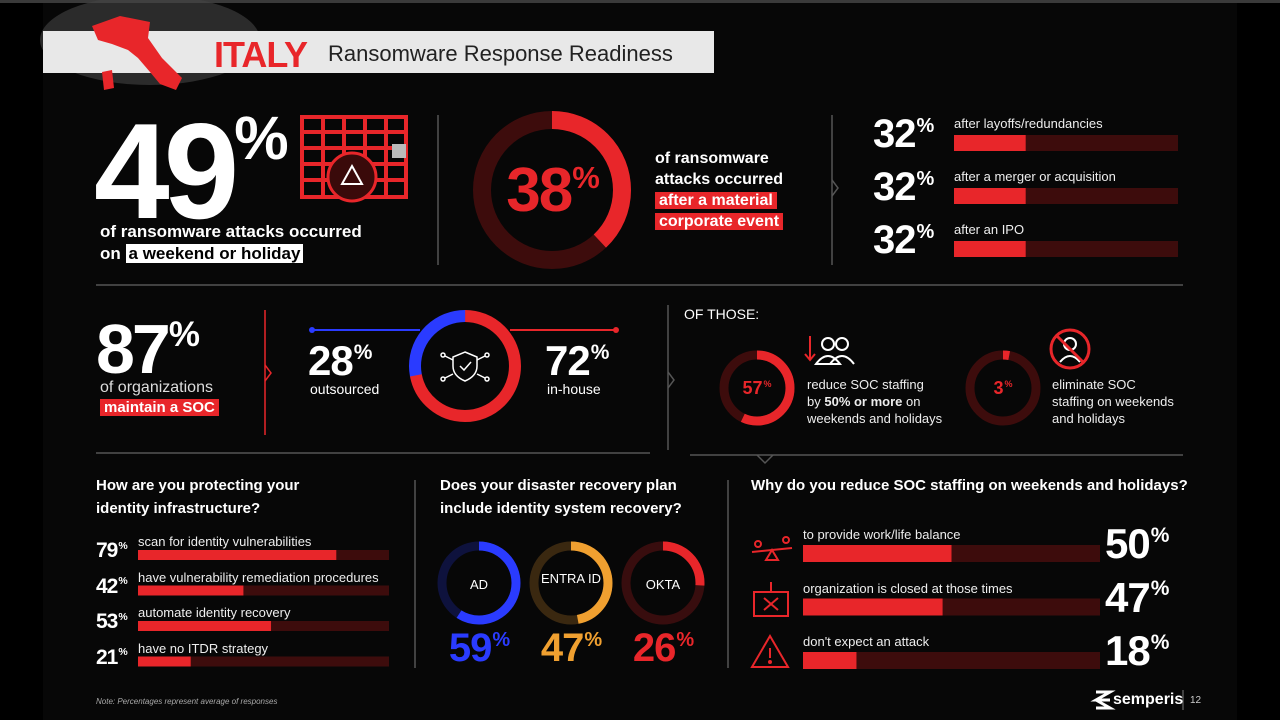  I want to click on stat-value: 79, so click(107, 550).